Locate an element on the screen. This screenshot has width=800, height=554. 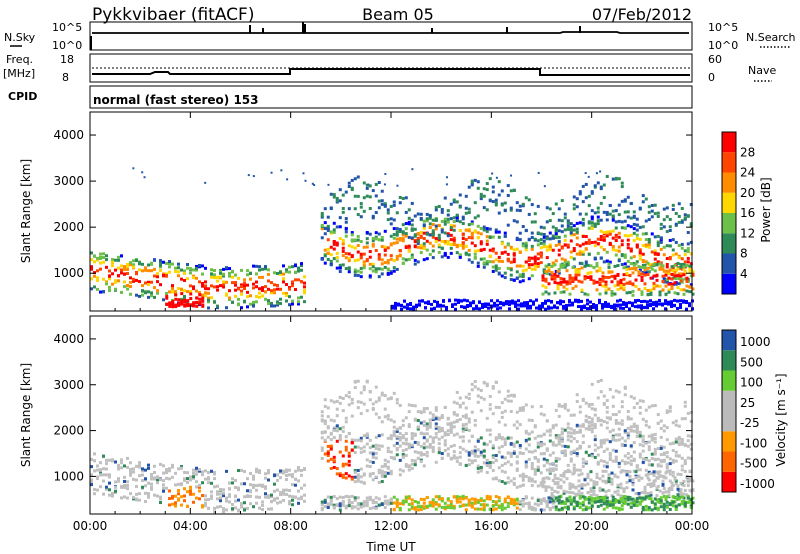
noise-sky-series is located at coordinates (390, 32).